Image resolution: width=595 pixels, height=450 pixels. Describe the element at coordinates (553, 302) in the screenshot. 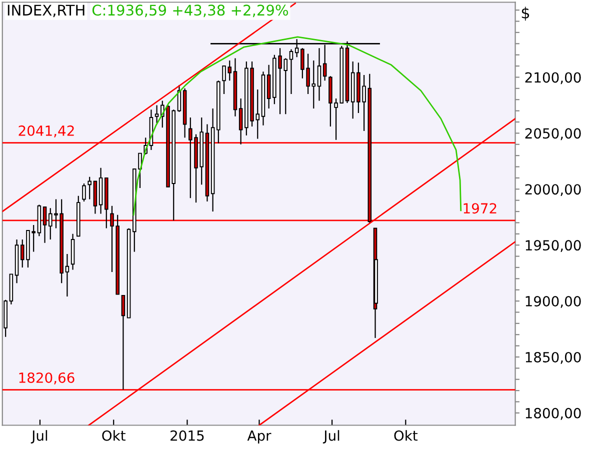

I see `y-tick-label: 1900,00` at that location.